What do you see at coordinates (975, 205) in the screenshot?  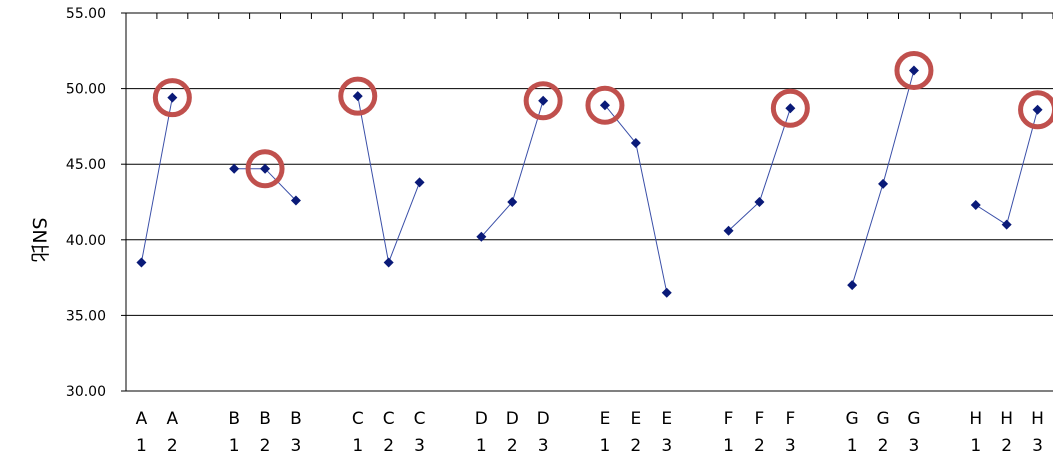 I see `data-point-H1` at bounding box center [975, 205].